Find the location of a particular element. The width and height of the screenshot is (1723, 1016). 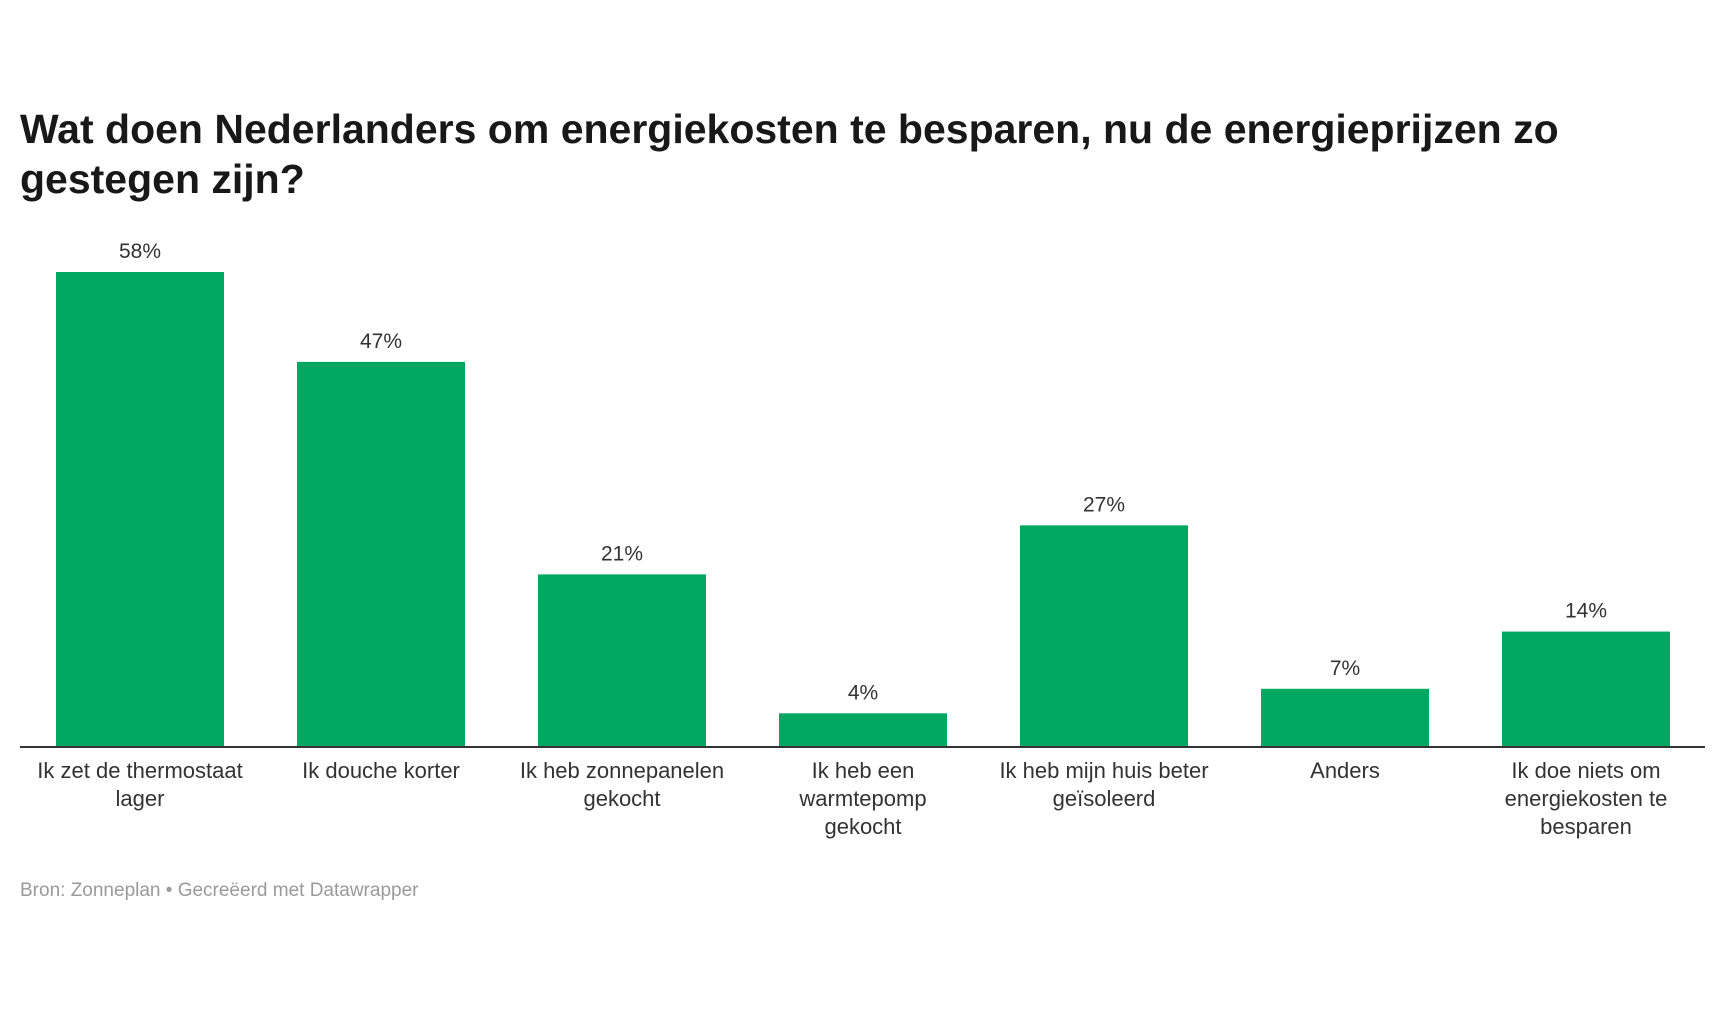

value-label-1: 58% is located at coordinates (140, 251).